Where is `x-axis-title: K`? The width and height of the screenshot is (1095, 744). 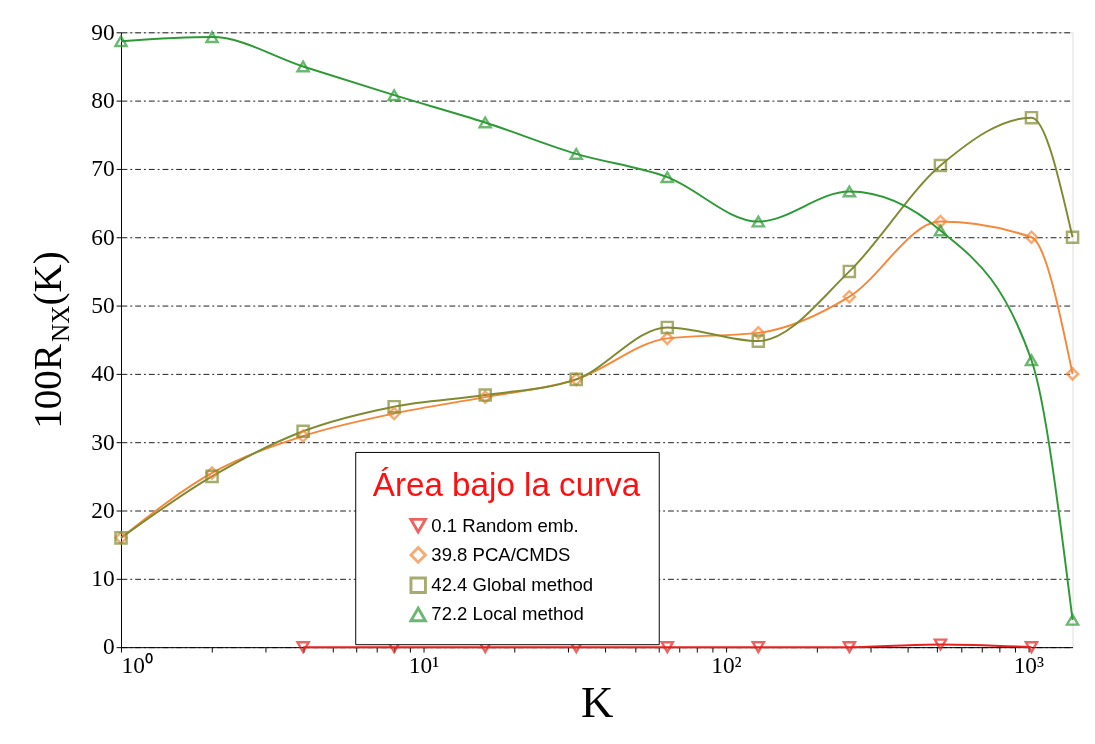
x-axis-title: K is located at coordinates (597, 701).